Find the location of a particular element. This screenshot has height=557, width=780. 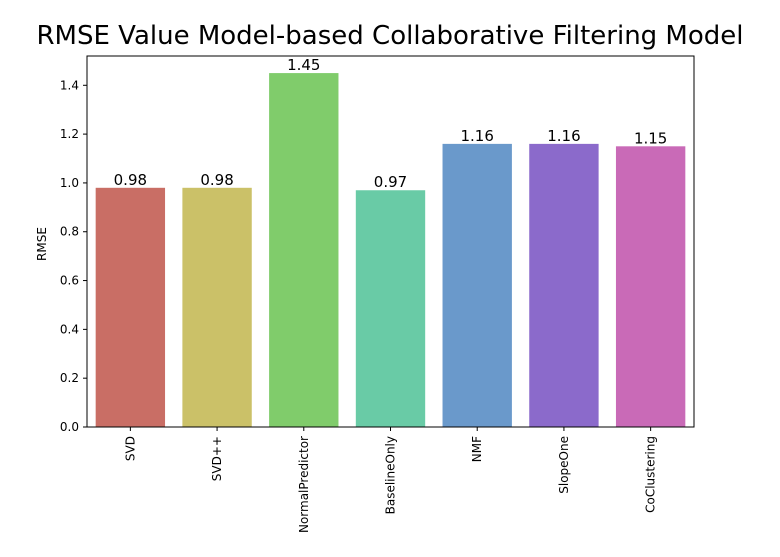

y-tick-label: 0.8 is located at coordinates (69, 232).